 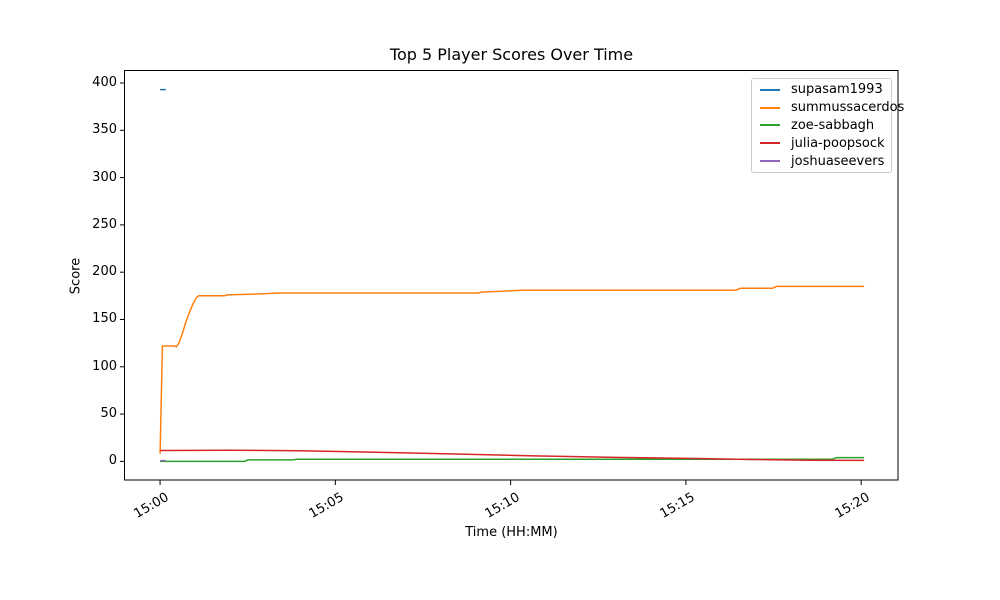 I want to click on legend-label-zoe-sabbagh: zoe-sabbagh, so click(x=833, y=125).